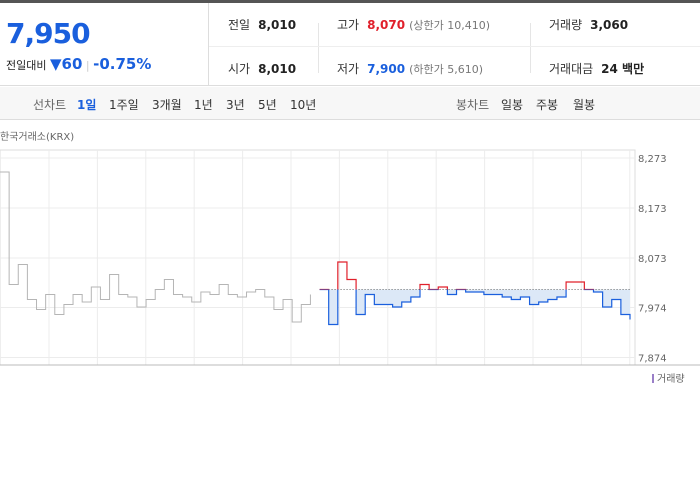  What do you see at coordinates (50, 105) in the screenshot?
I see `tab-group-label: 선차트` at bounding box center [50, 105].